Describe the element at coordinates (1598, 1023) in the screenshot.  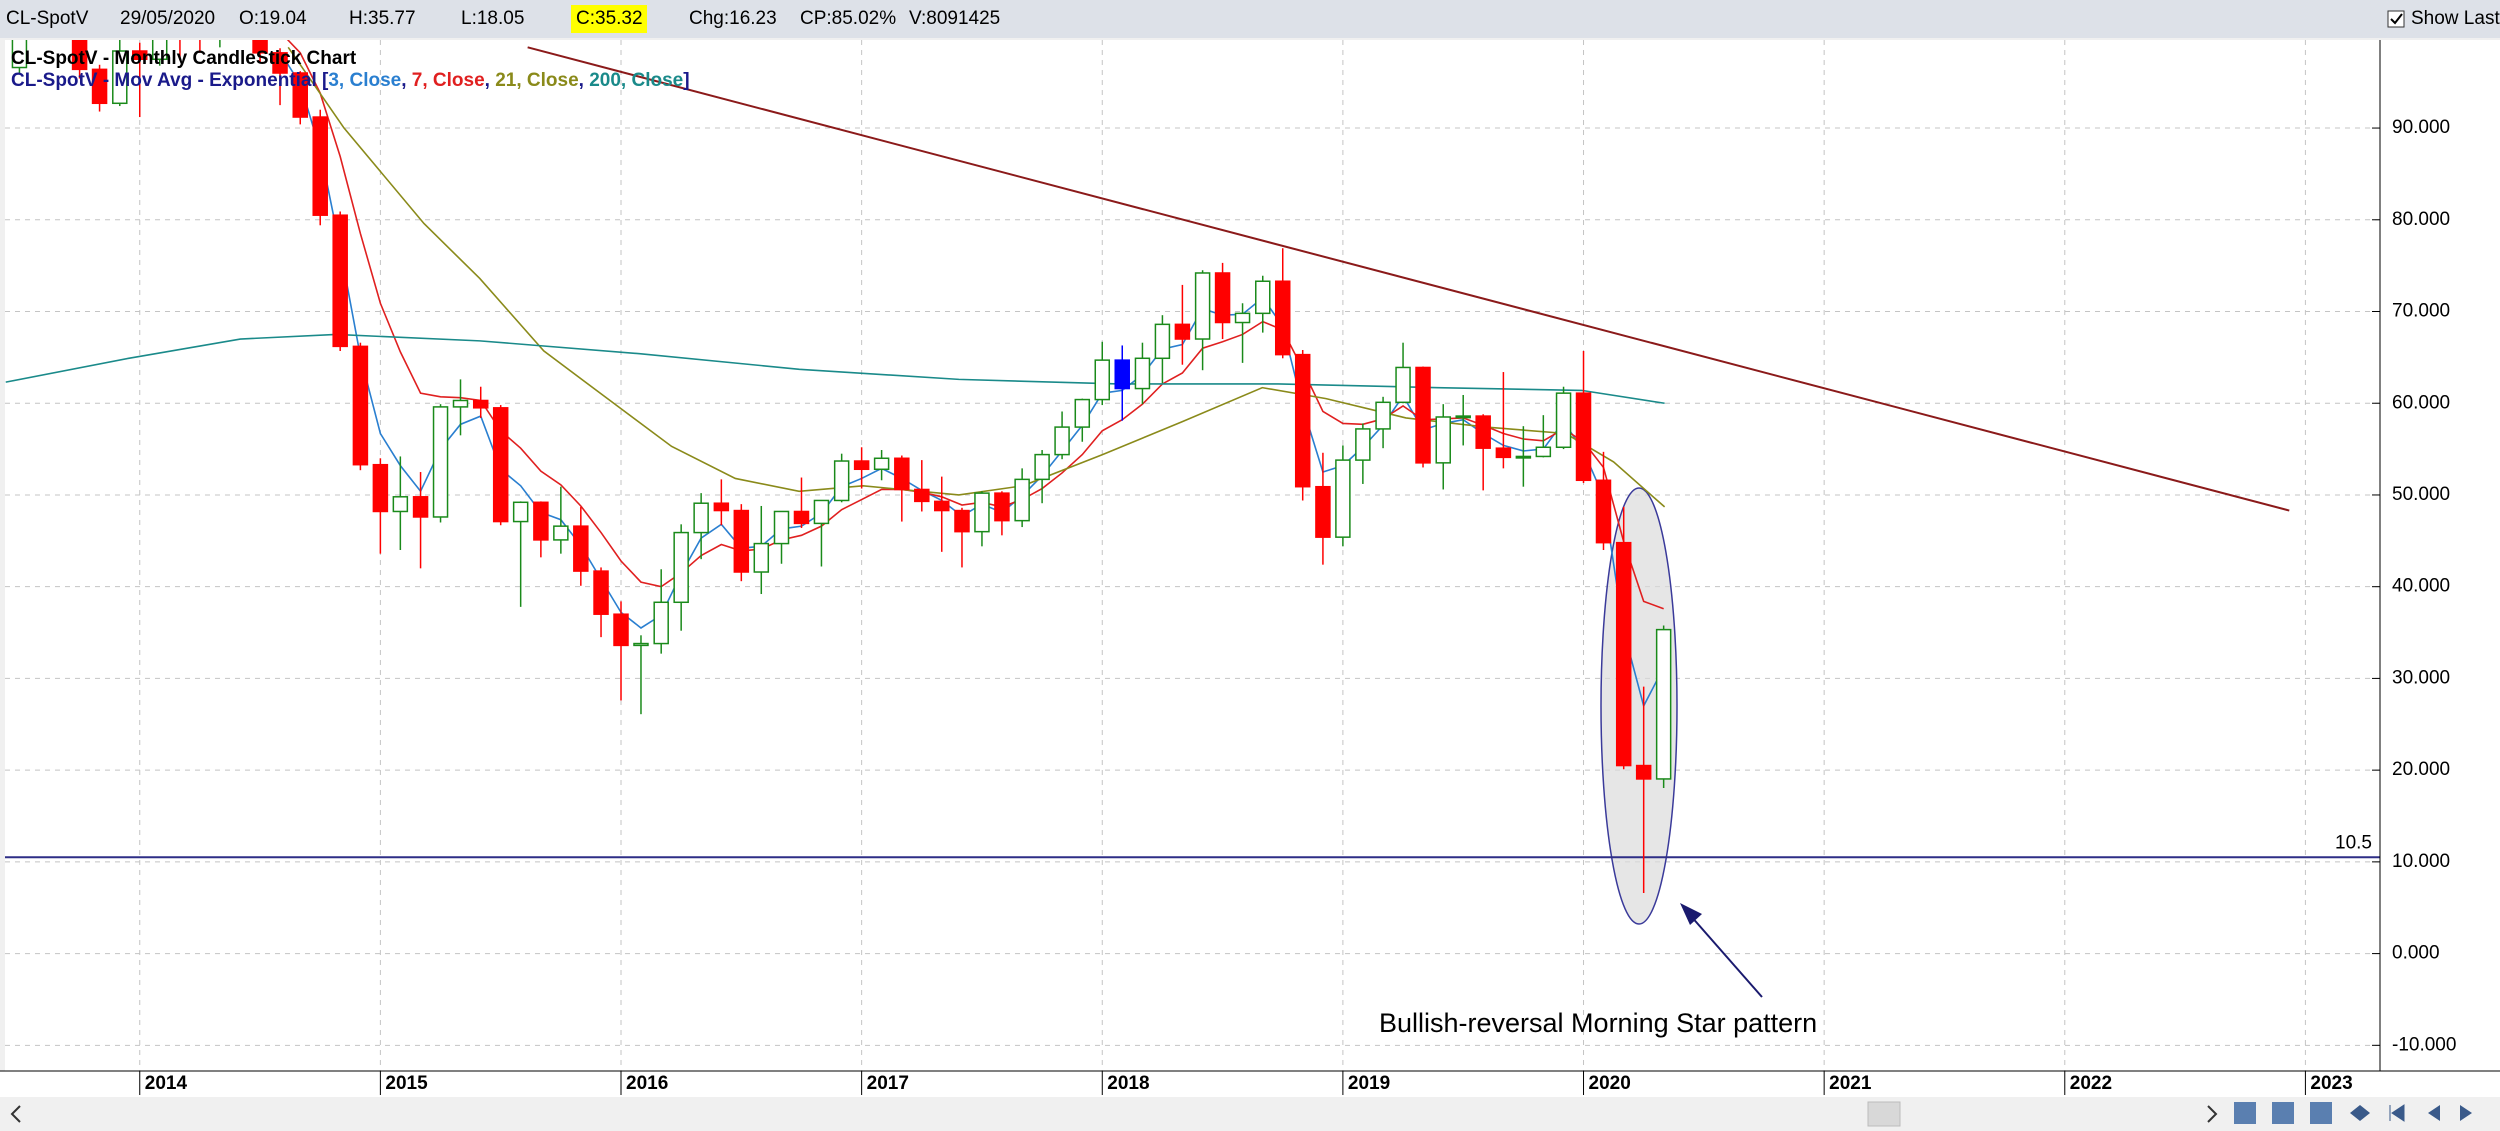
I see `annotation: Bullish-reversal Morning Star pattern` at that location.